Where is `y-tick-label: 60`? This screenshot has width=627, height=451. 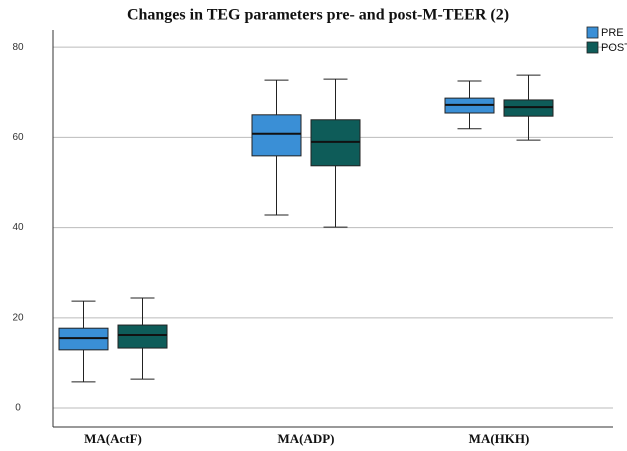
y-tick-label: 60 is located at coordinates (18, 137).